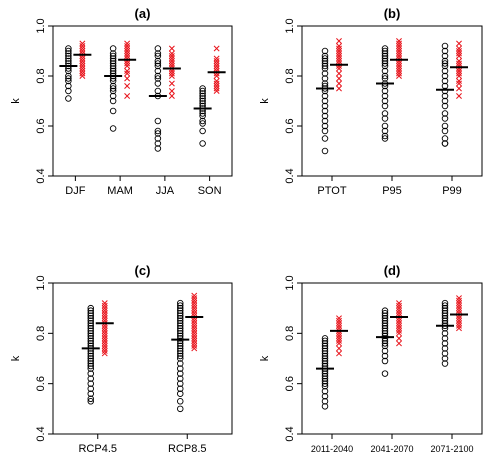 The width and height of the screenshot is (500, 469). I want to click on y-tick-label: 1.0, so click(290, 282).